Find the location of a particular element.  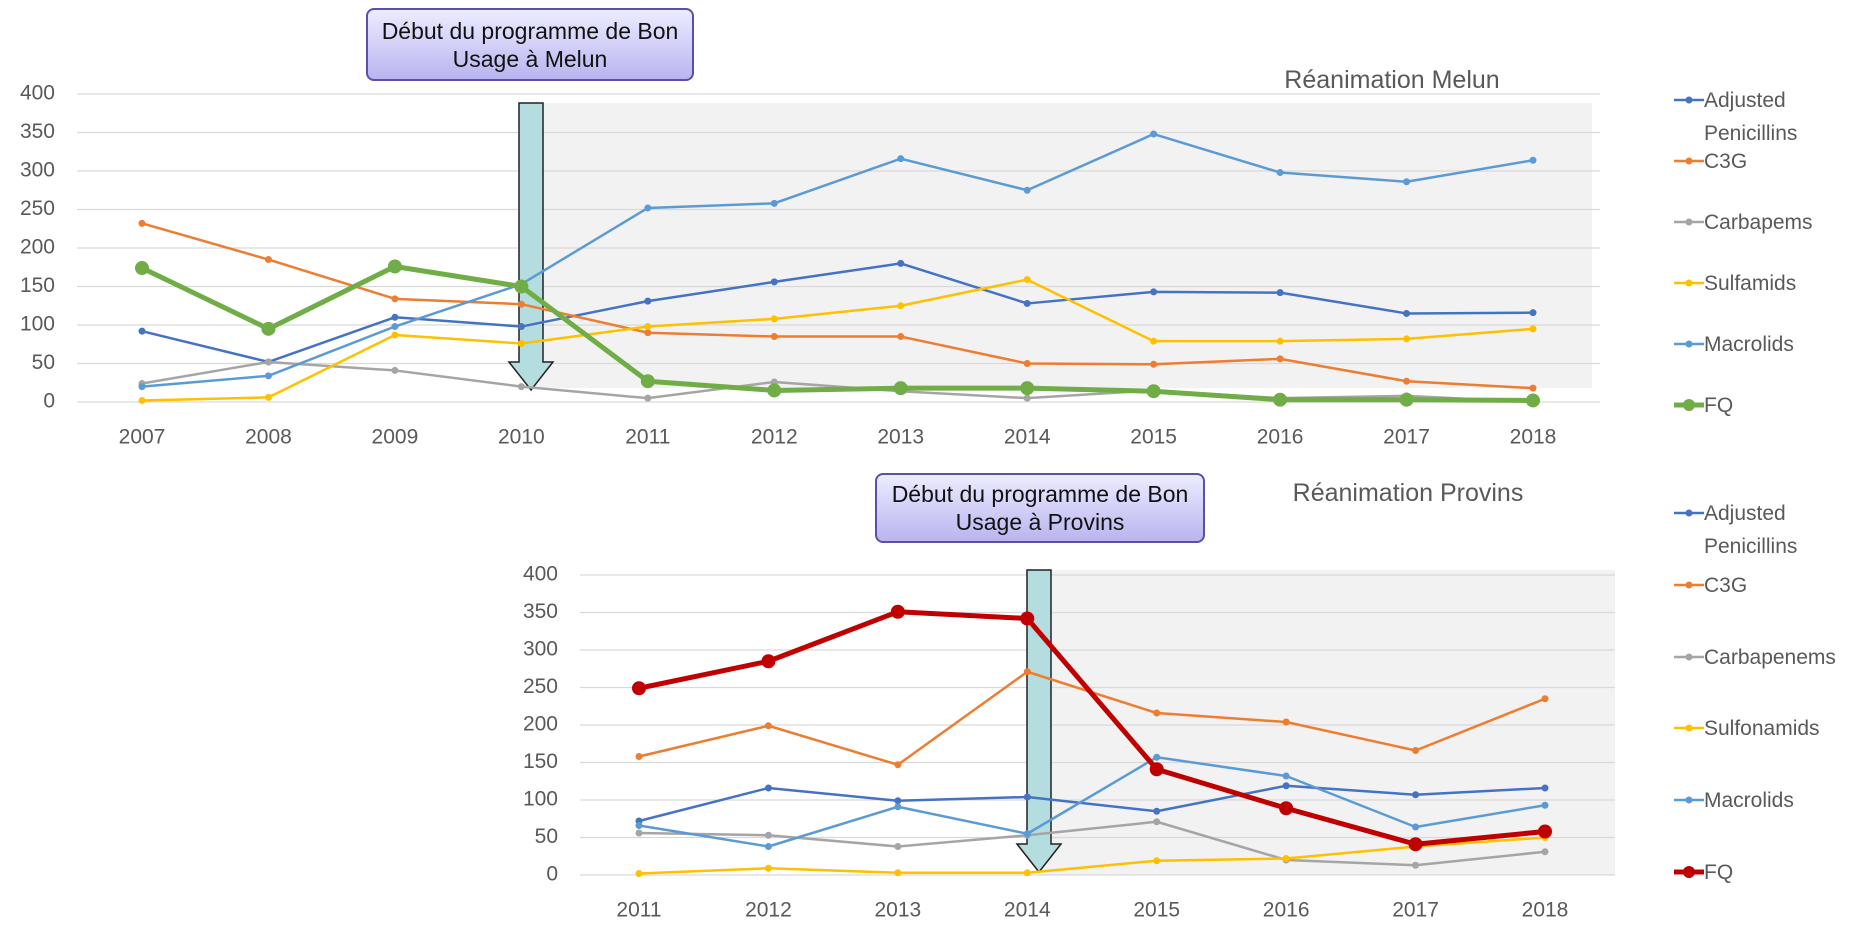

legend-label: Sulfamids is located at coordinates (1750, 283).